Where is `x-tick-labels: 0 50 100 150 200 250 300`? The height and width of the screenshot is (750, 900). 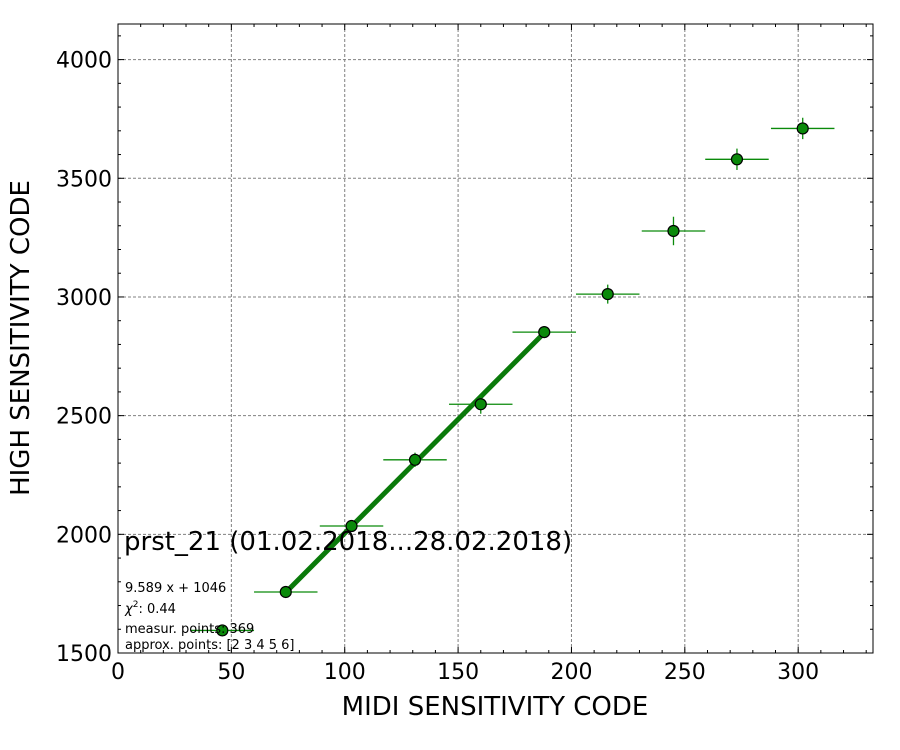
x-tick-labels: 0 50 100 150 200 250 300 is located at coordinates (465, 672).